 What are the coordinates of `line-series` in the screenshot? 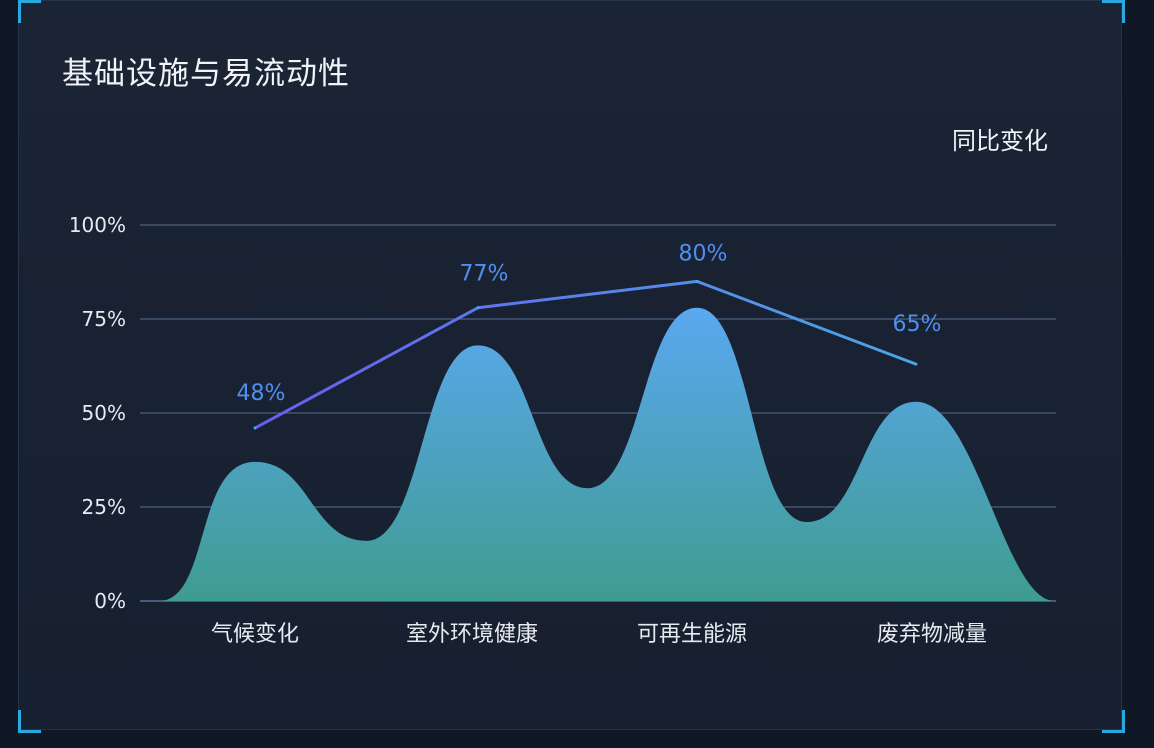 It's located at (585, 354).